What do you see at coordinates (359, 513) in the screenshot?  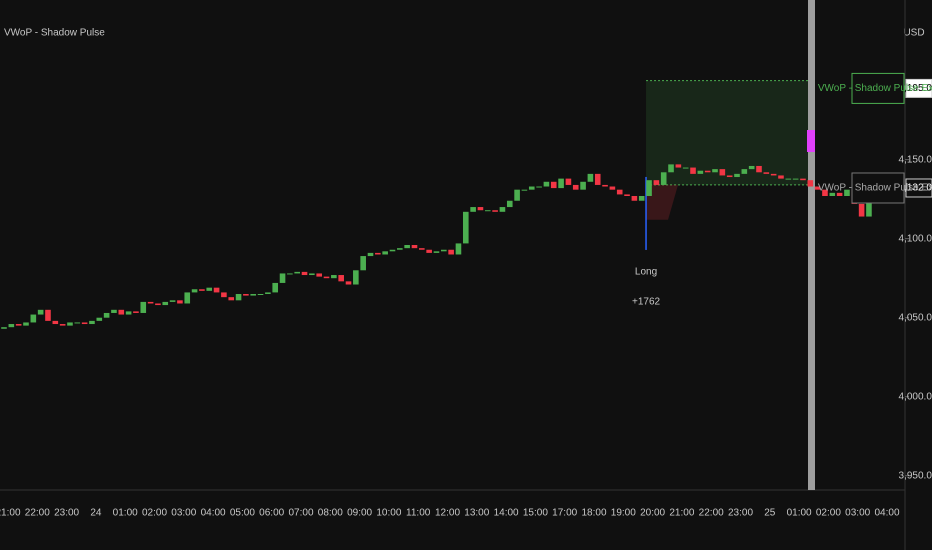 I see `x-tick-label: 09:00` at bounding box center [359, 513].